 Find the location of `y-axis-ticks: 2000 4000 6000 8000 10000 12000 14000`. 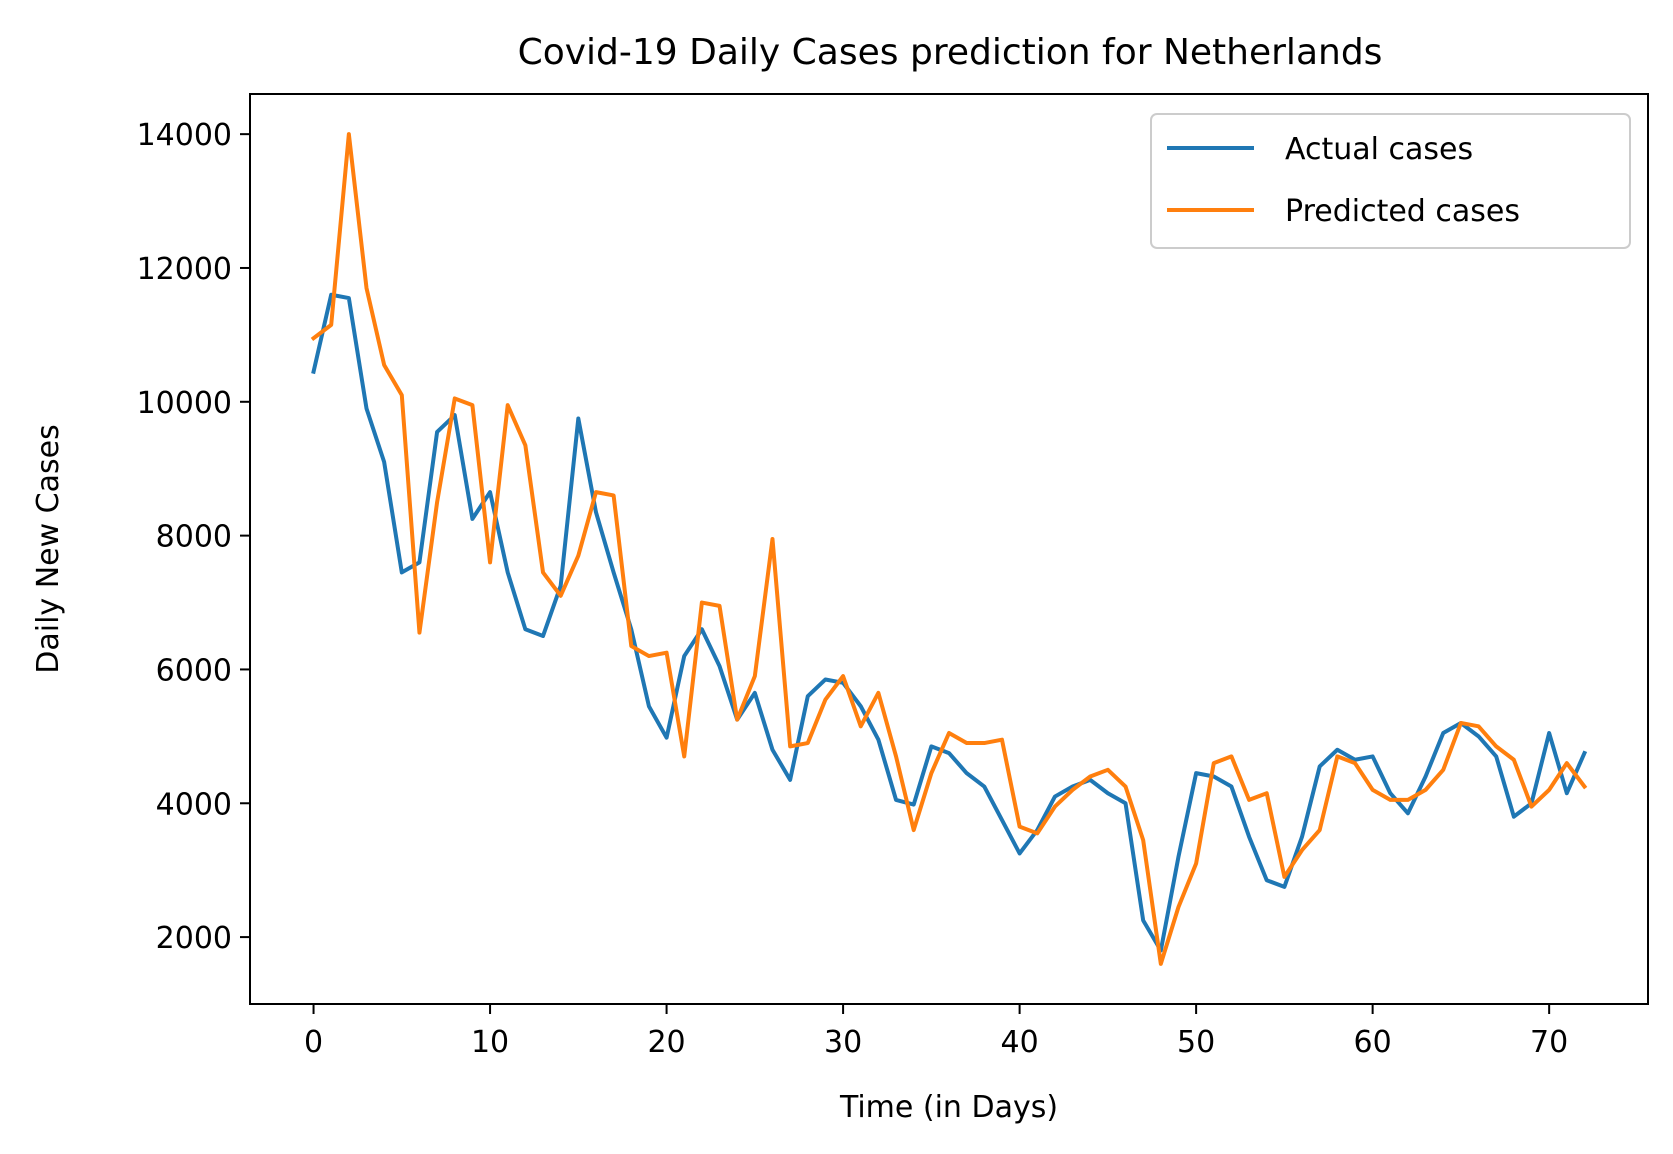

y-axis-ticks: 2000 4000 6000 8000 10000 12000 14000 is located at coordinates (193, 537).